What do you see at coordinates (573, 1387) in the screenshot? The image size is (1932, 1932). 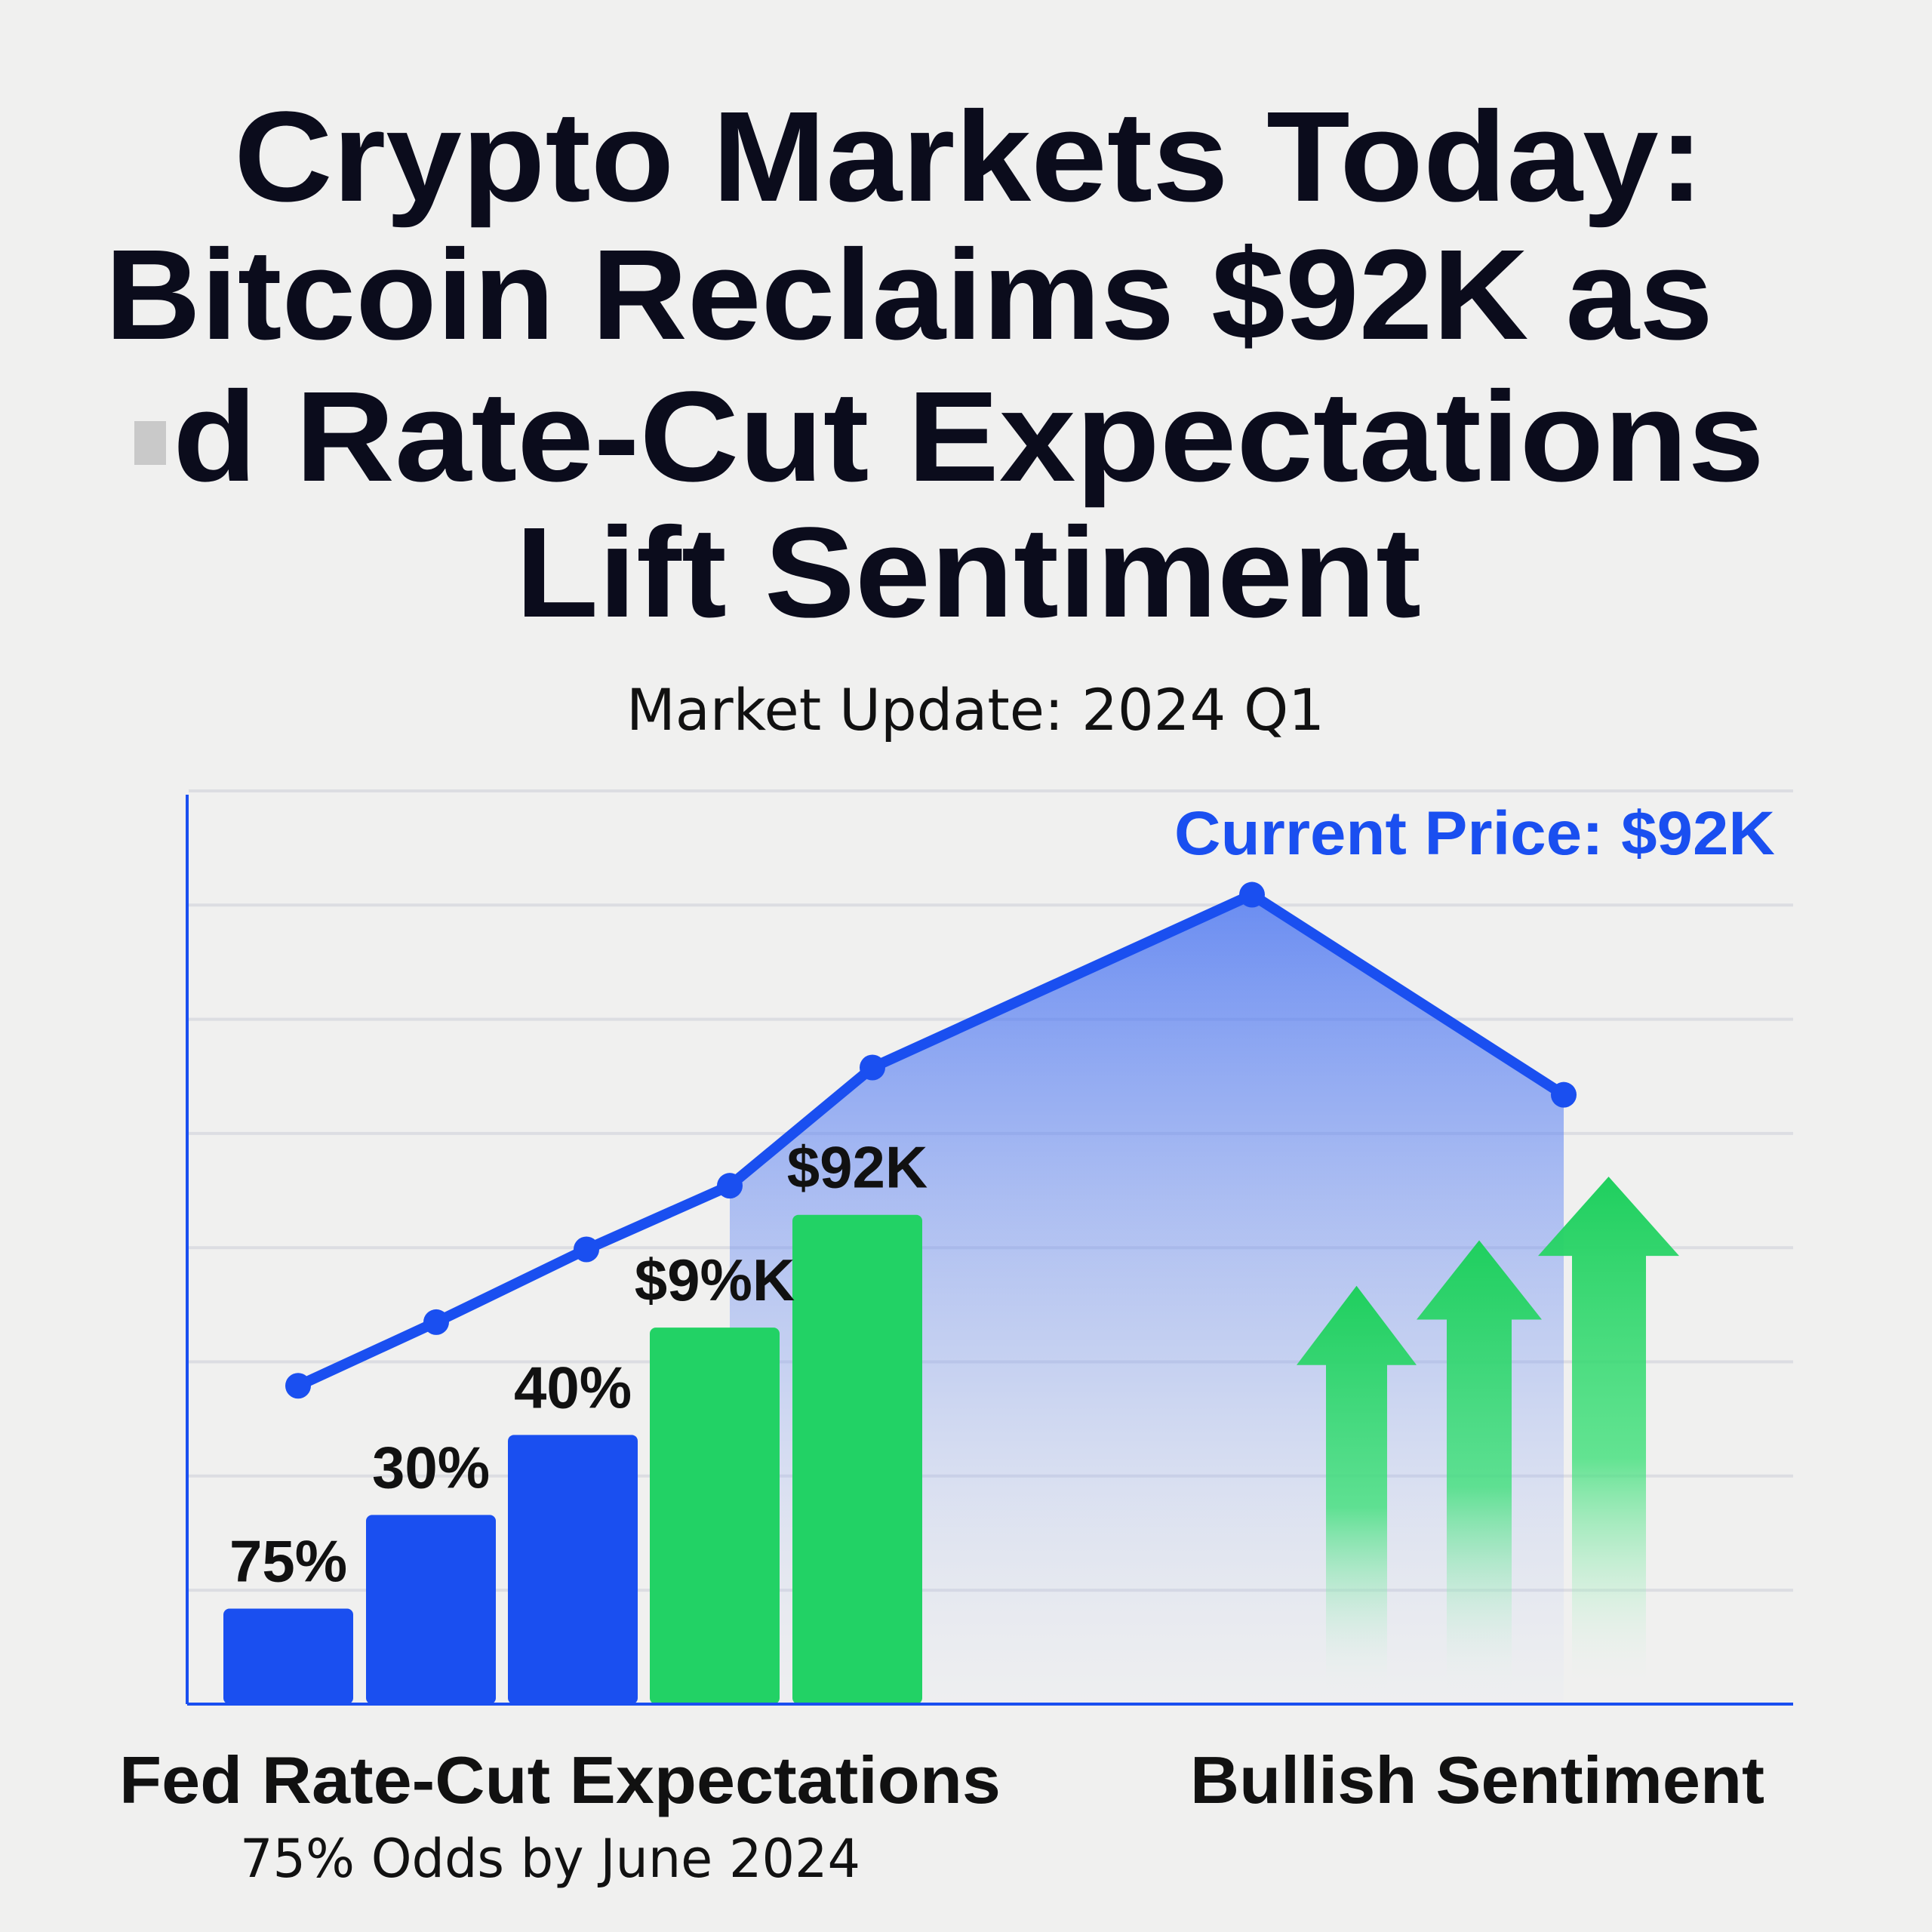 I see `bar-label: 40%` at bounding box center [573, 1387].